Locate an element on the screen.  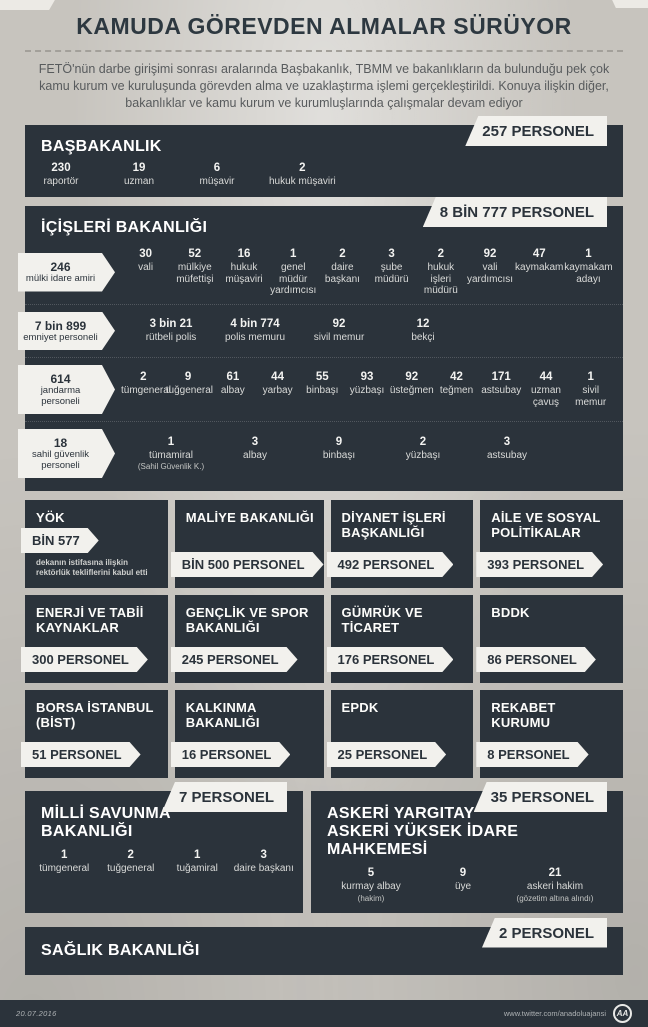
section-title: İÇİŞLERİ BAKANLIĞI is located at coordinates (124, 227).